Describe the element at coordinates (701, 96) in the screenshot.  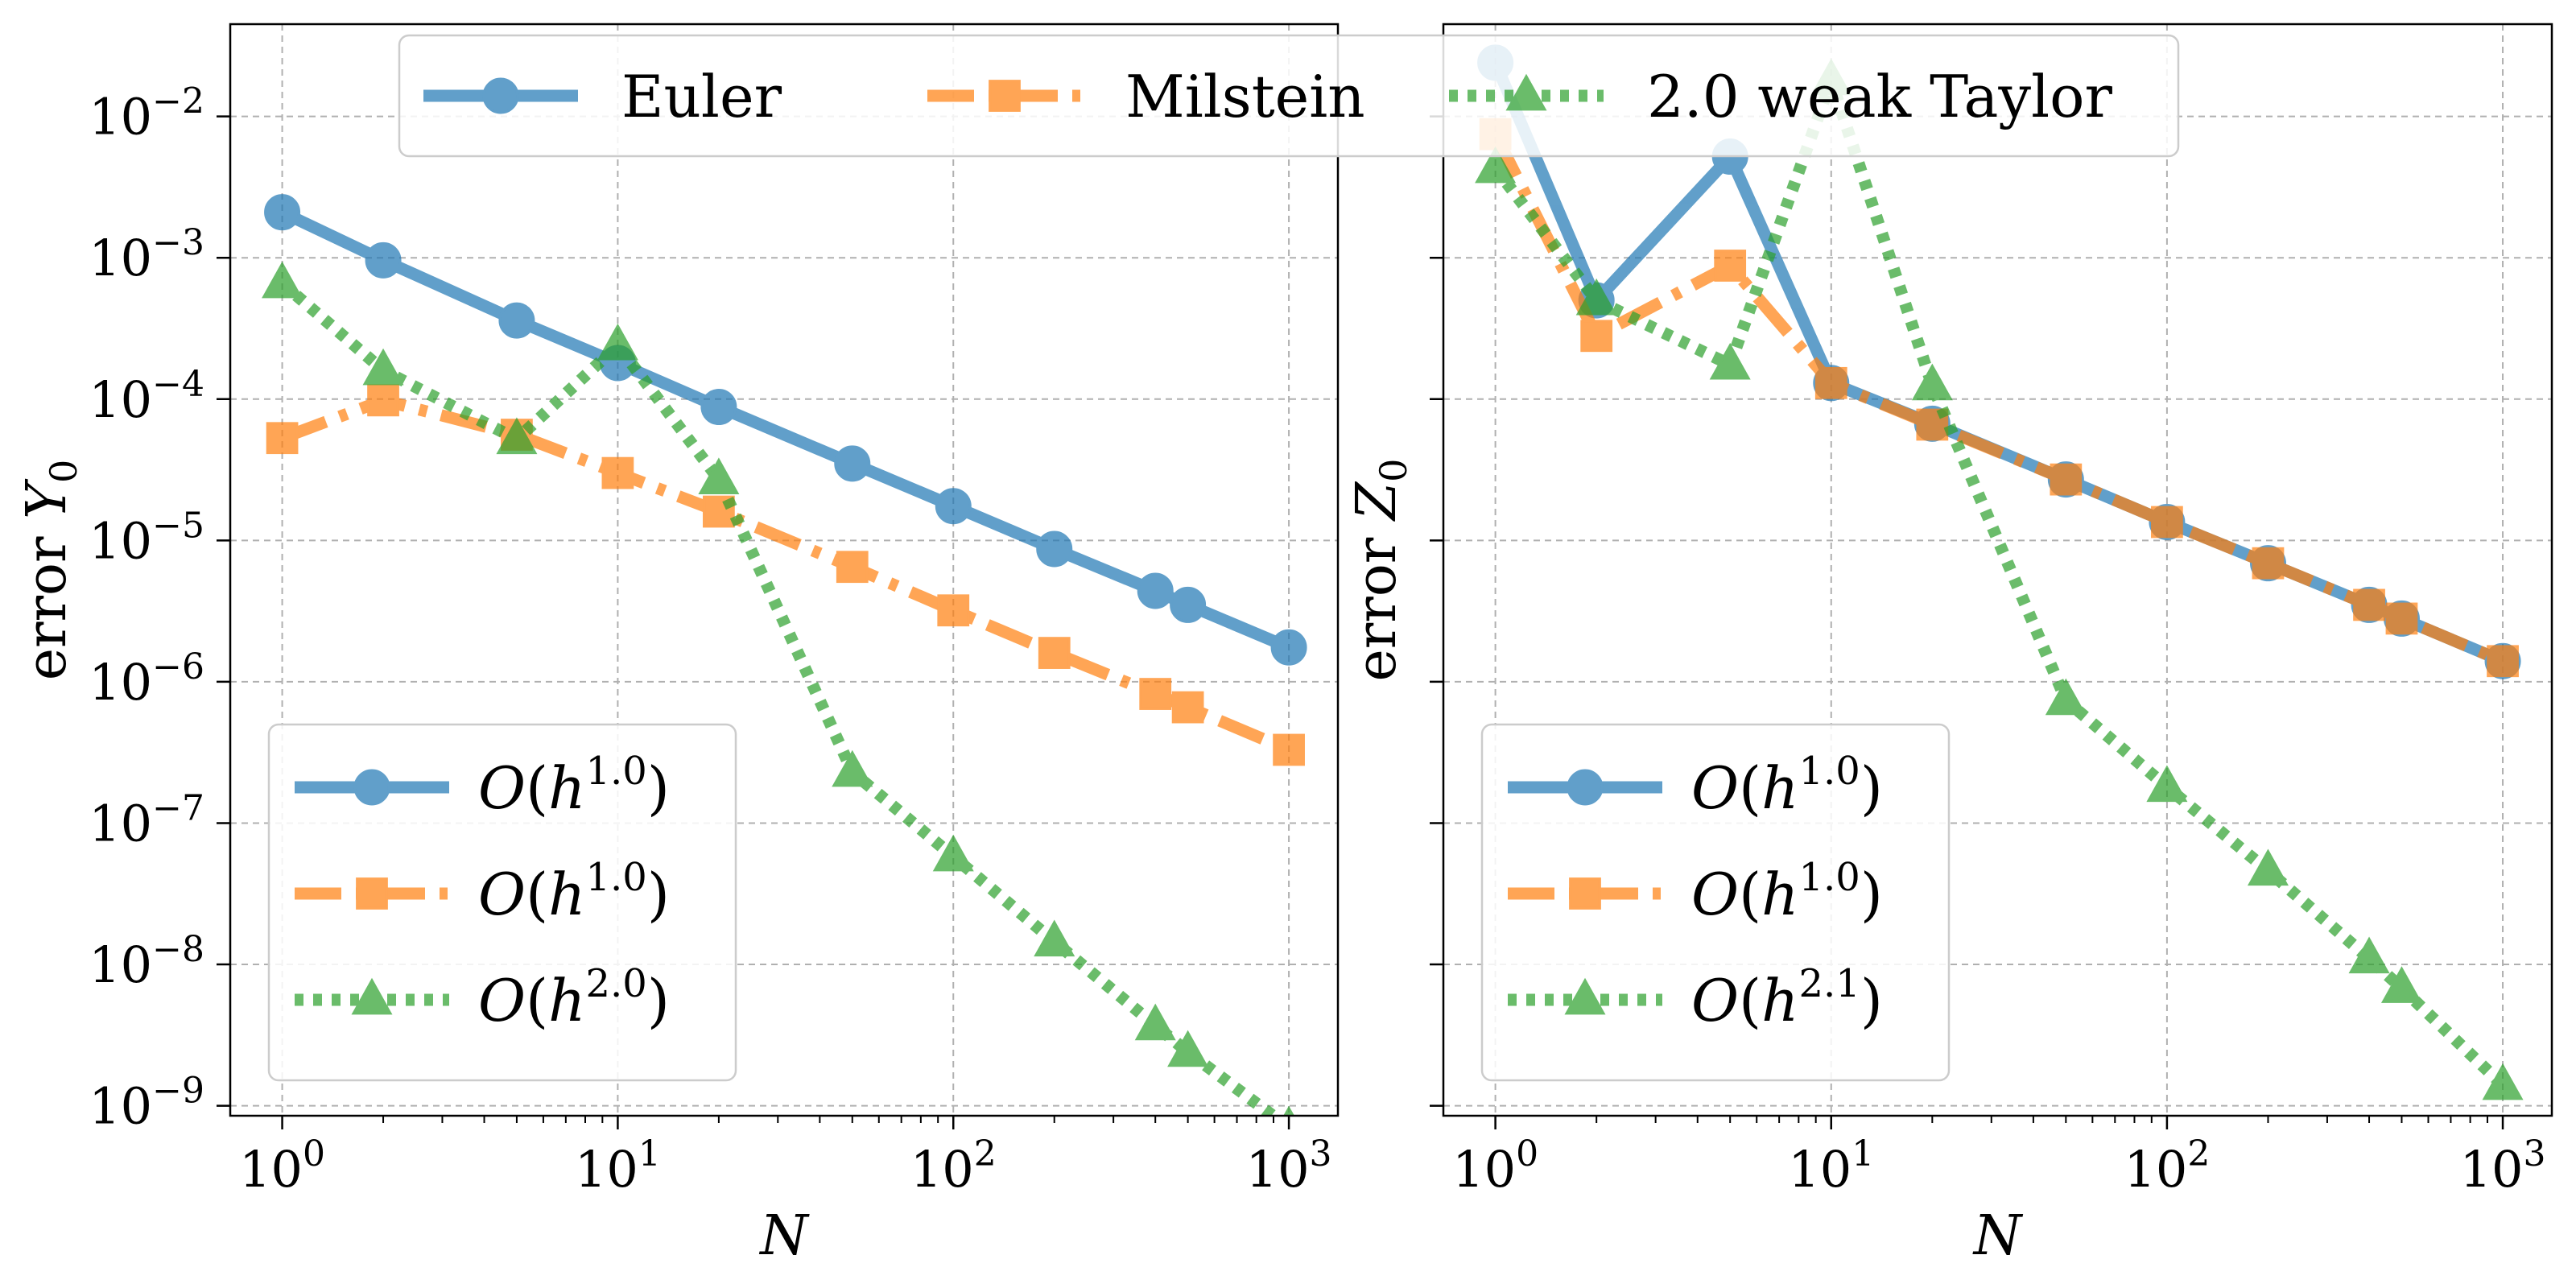
I see `top-legend-label-0: Euler` at that location.